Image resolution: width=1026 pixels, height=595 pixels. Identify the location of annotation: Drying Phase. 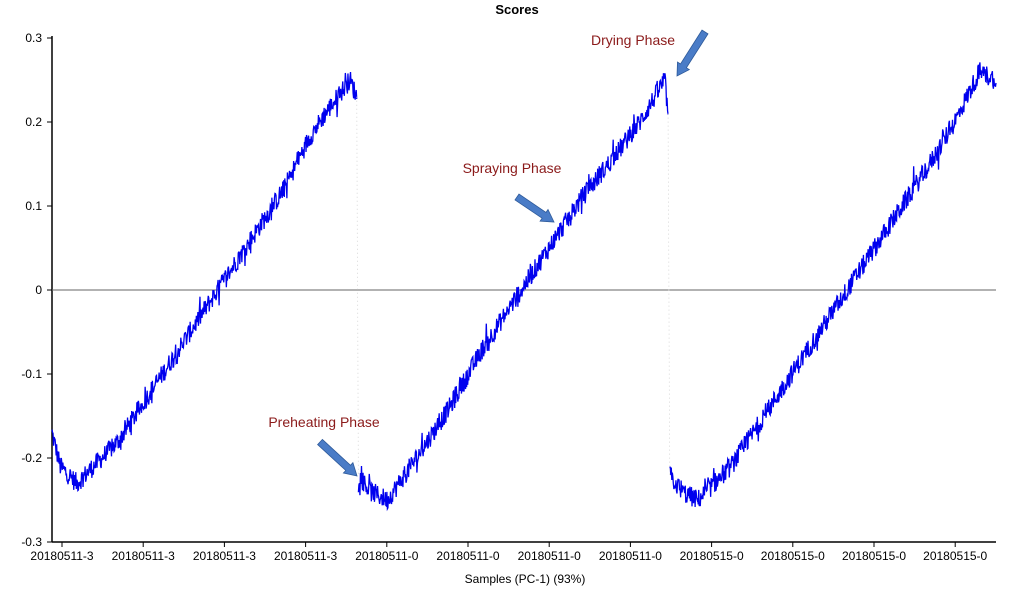
(650, 53).